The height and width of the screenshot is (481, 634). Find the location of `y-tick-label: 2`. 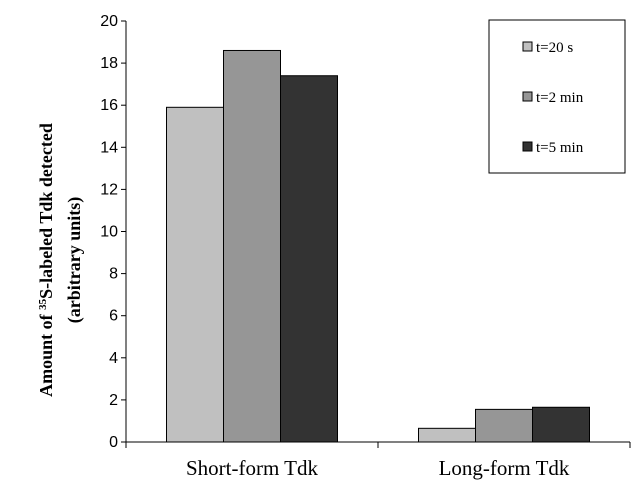

y-tick-label: 2 is located at coordinates (113, 400).